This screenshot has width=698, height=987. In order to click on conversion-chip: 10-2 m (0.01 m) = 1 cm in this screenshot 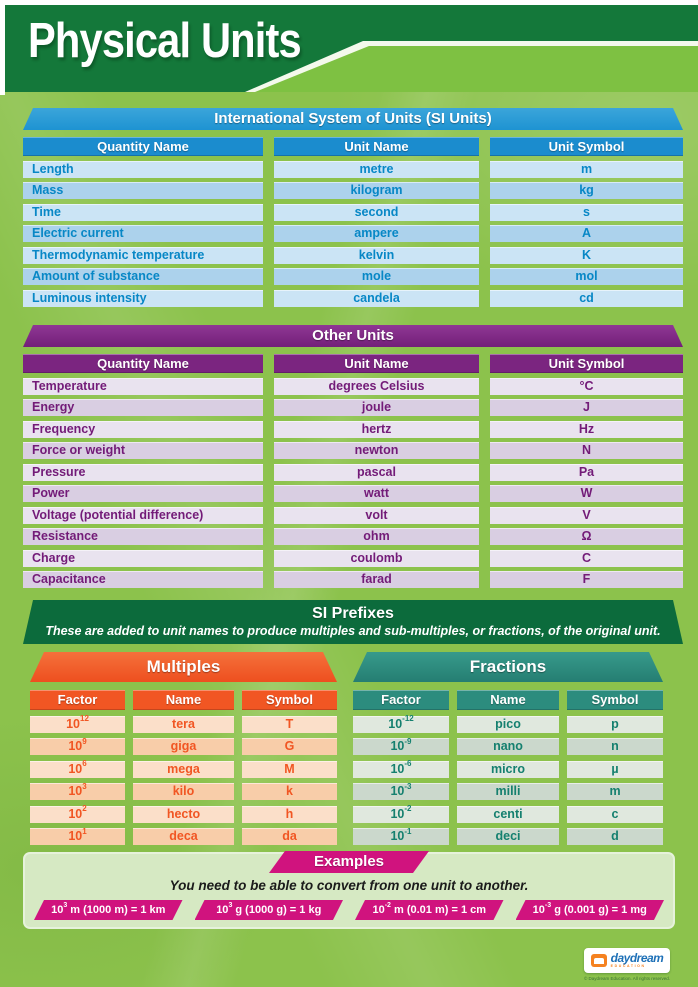, I will do `click(429, 910)`.